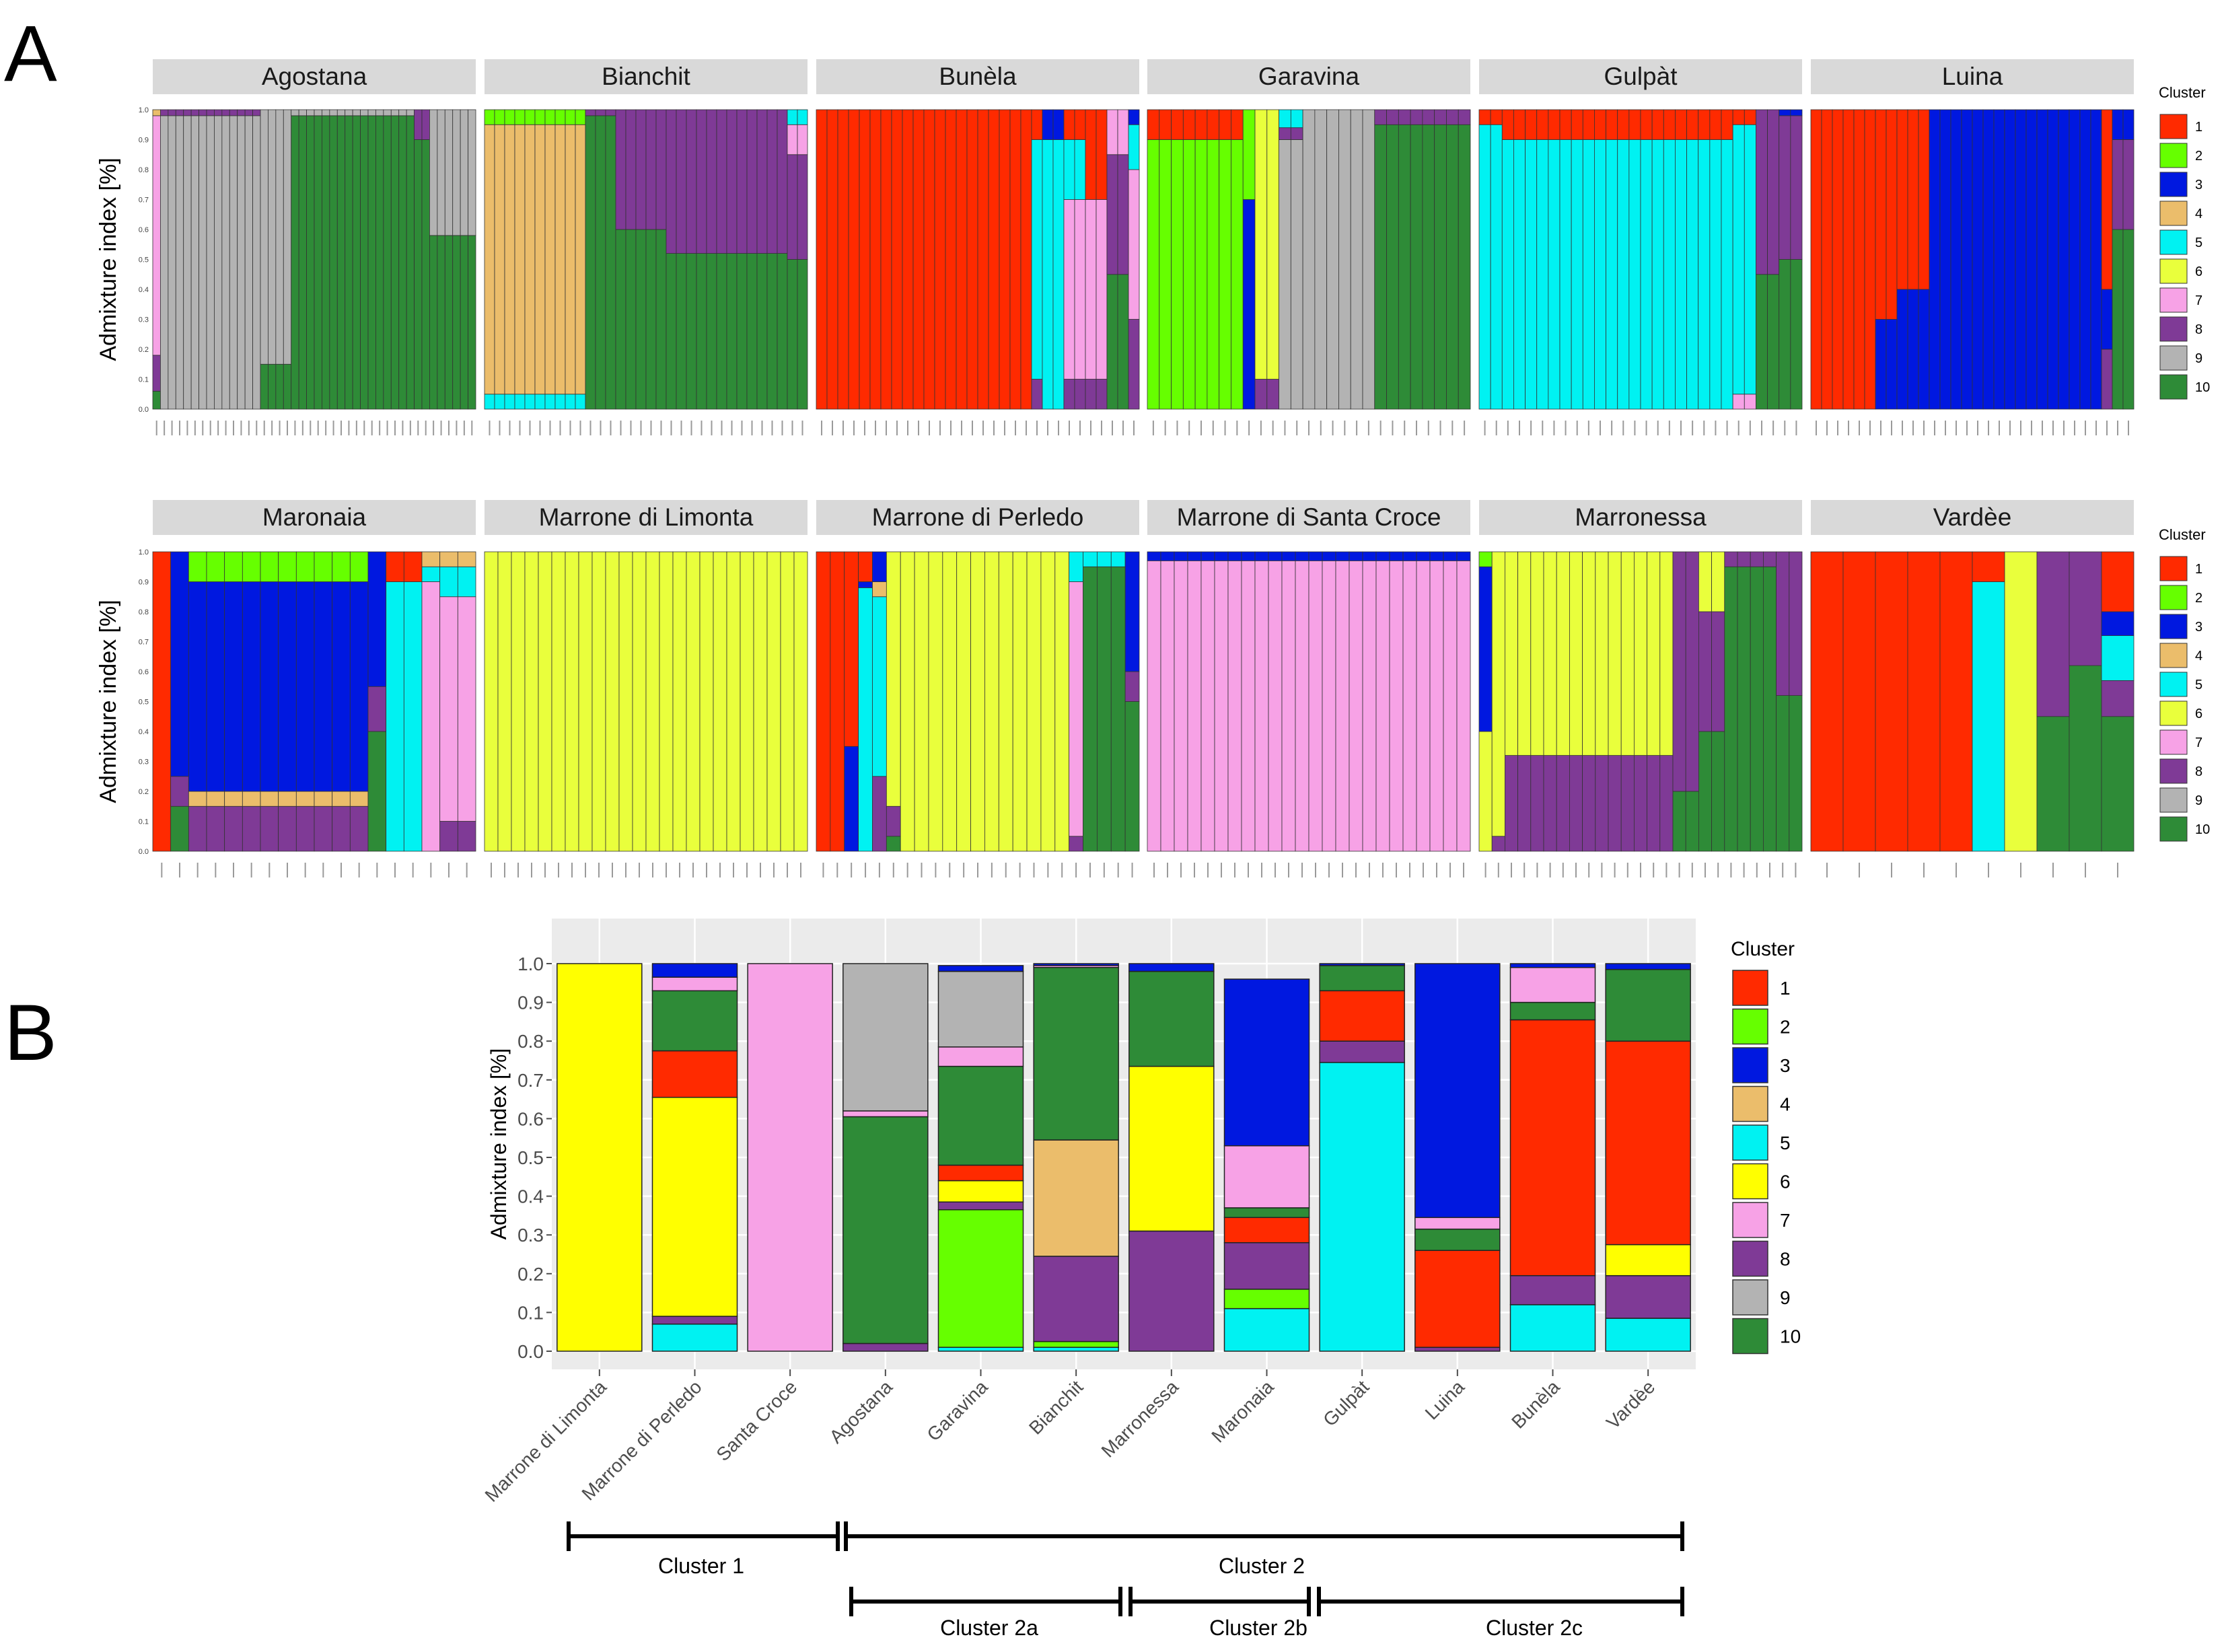 Image resolution: width=2224 pixels, height=1652 pixels. What do you see at coordinates (2182, 534) in the screenshot?
I see `legend-title: Cluster` at bounding box center [2182, 534].